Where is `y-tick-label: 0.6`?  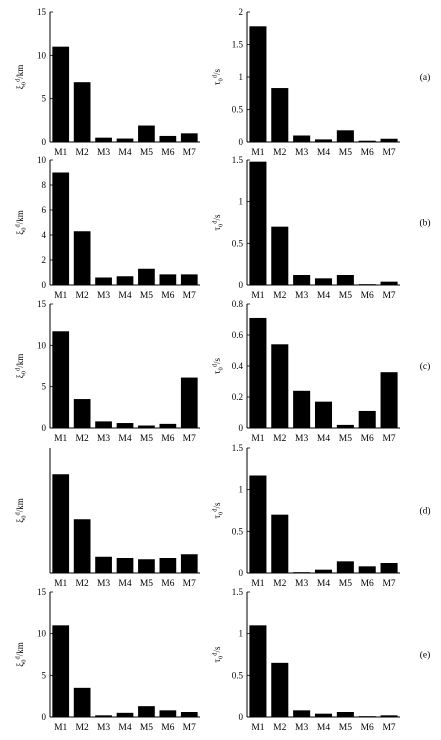
y-tick-label: 0.6 is located at coordinates (238, 335).